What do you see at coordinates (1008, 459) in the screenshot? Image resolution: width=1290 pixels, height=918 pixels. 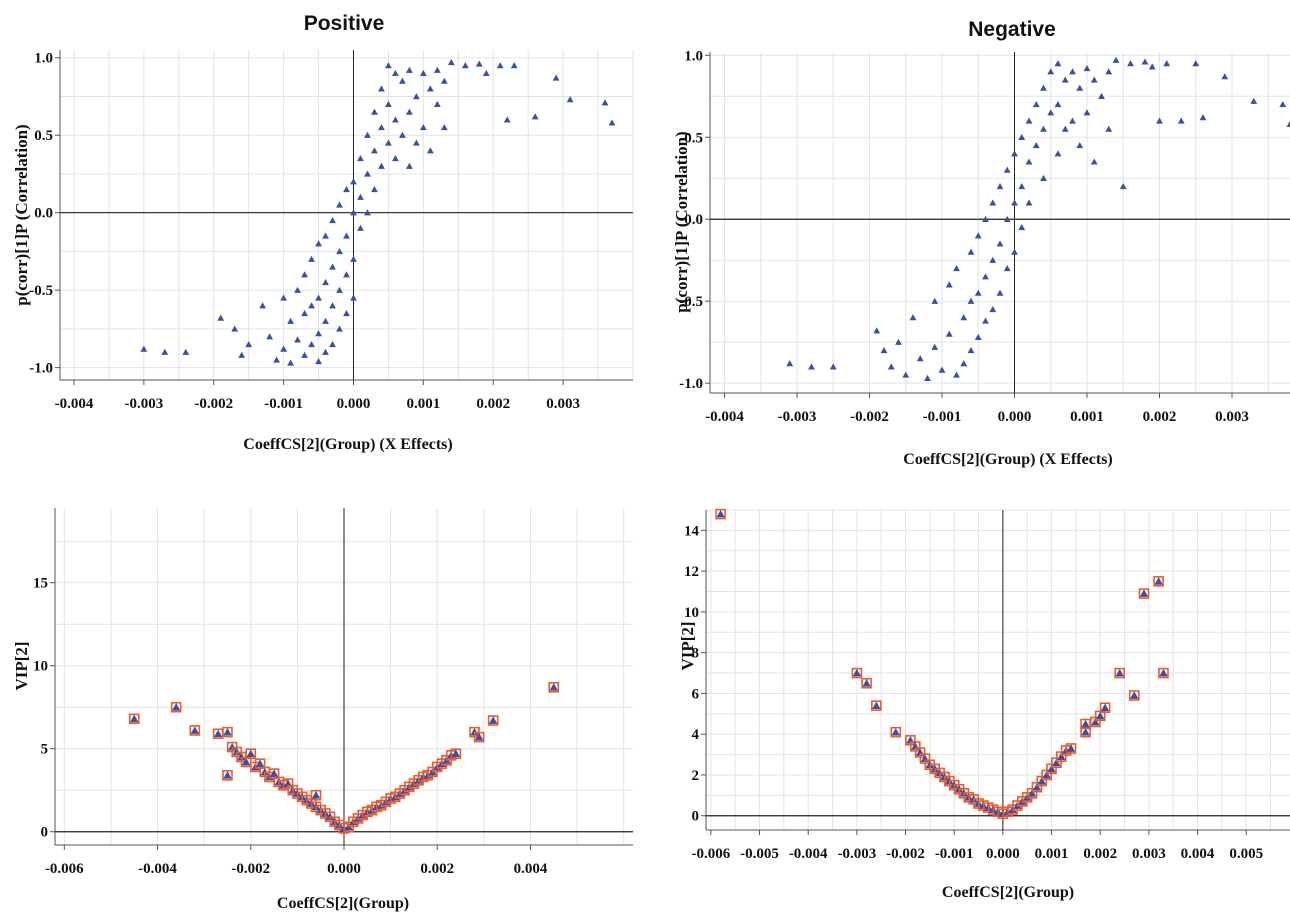 I see `x-axis-label: CoeffCS[2](Group) (X Effects)` at bounding box center [1008, 459].